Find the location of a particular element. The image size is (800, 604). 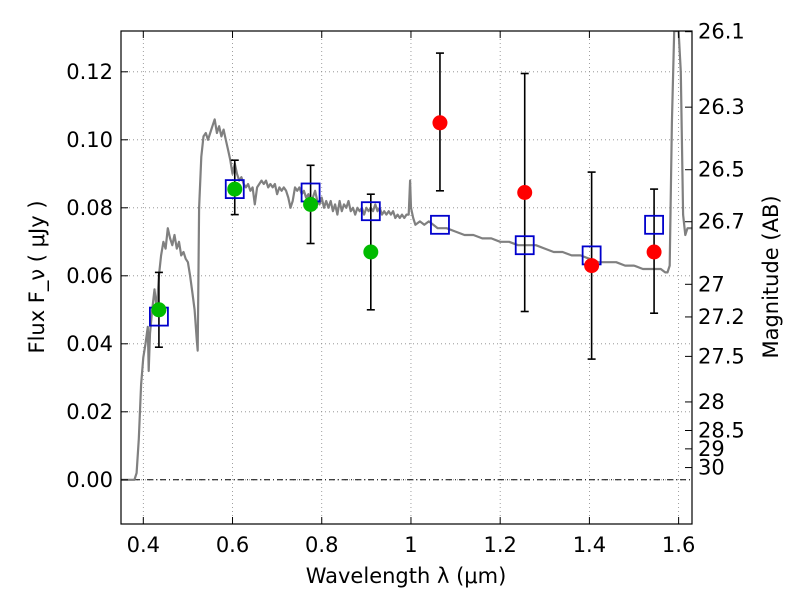

y-tick-label: 0.06 is located at coordinates (89, 276).